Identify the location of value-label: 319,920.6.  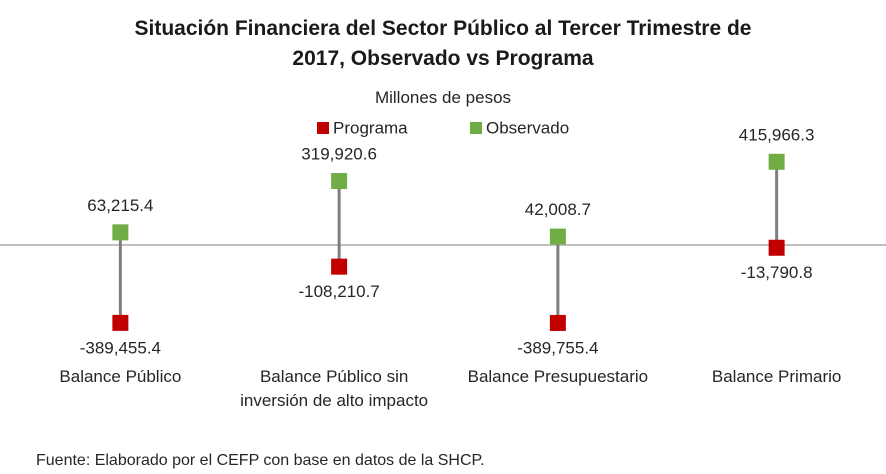
(339, 154).